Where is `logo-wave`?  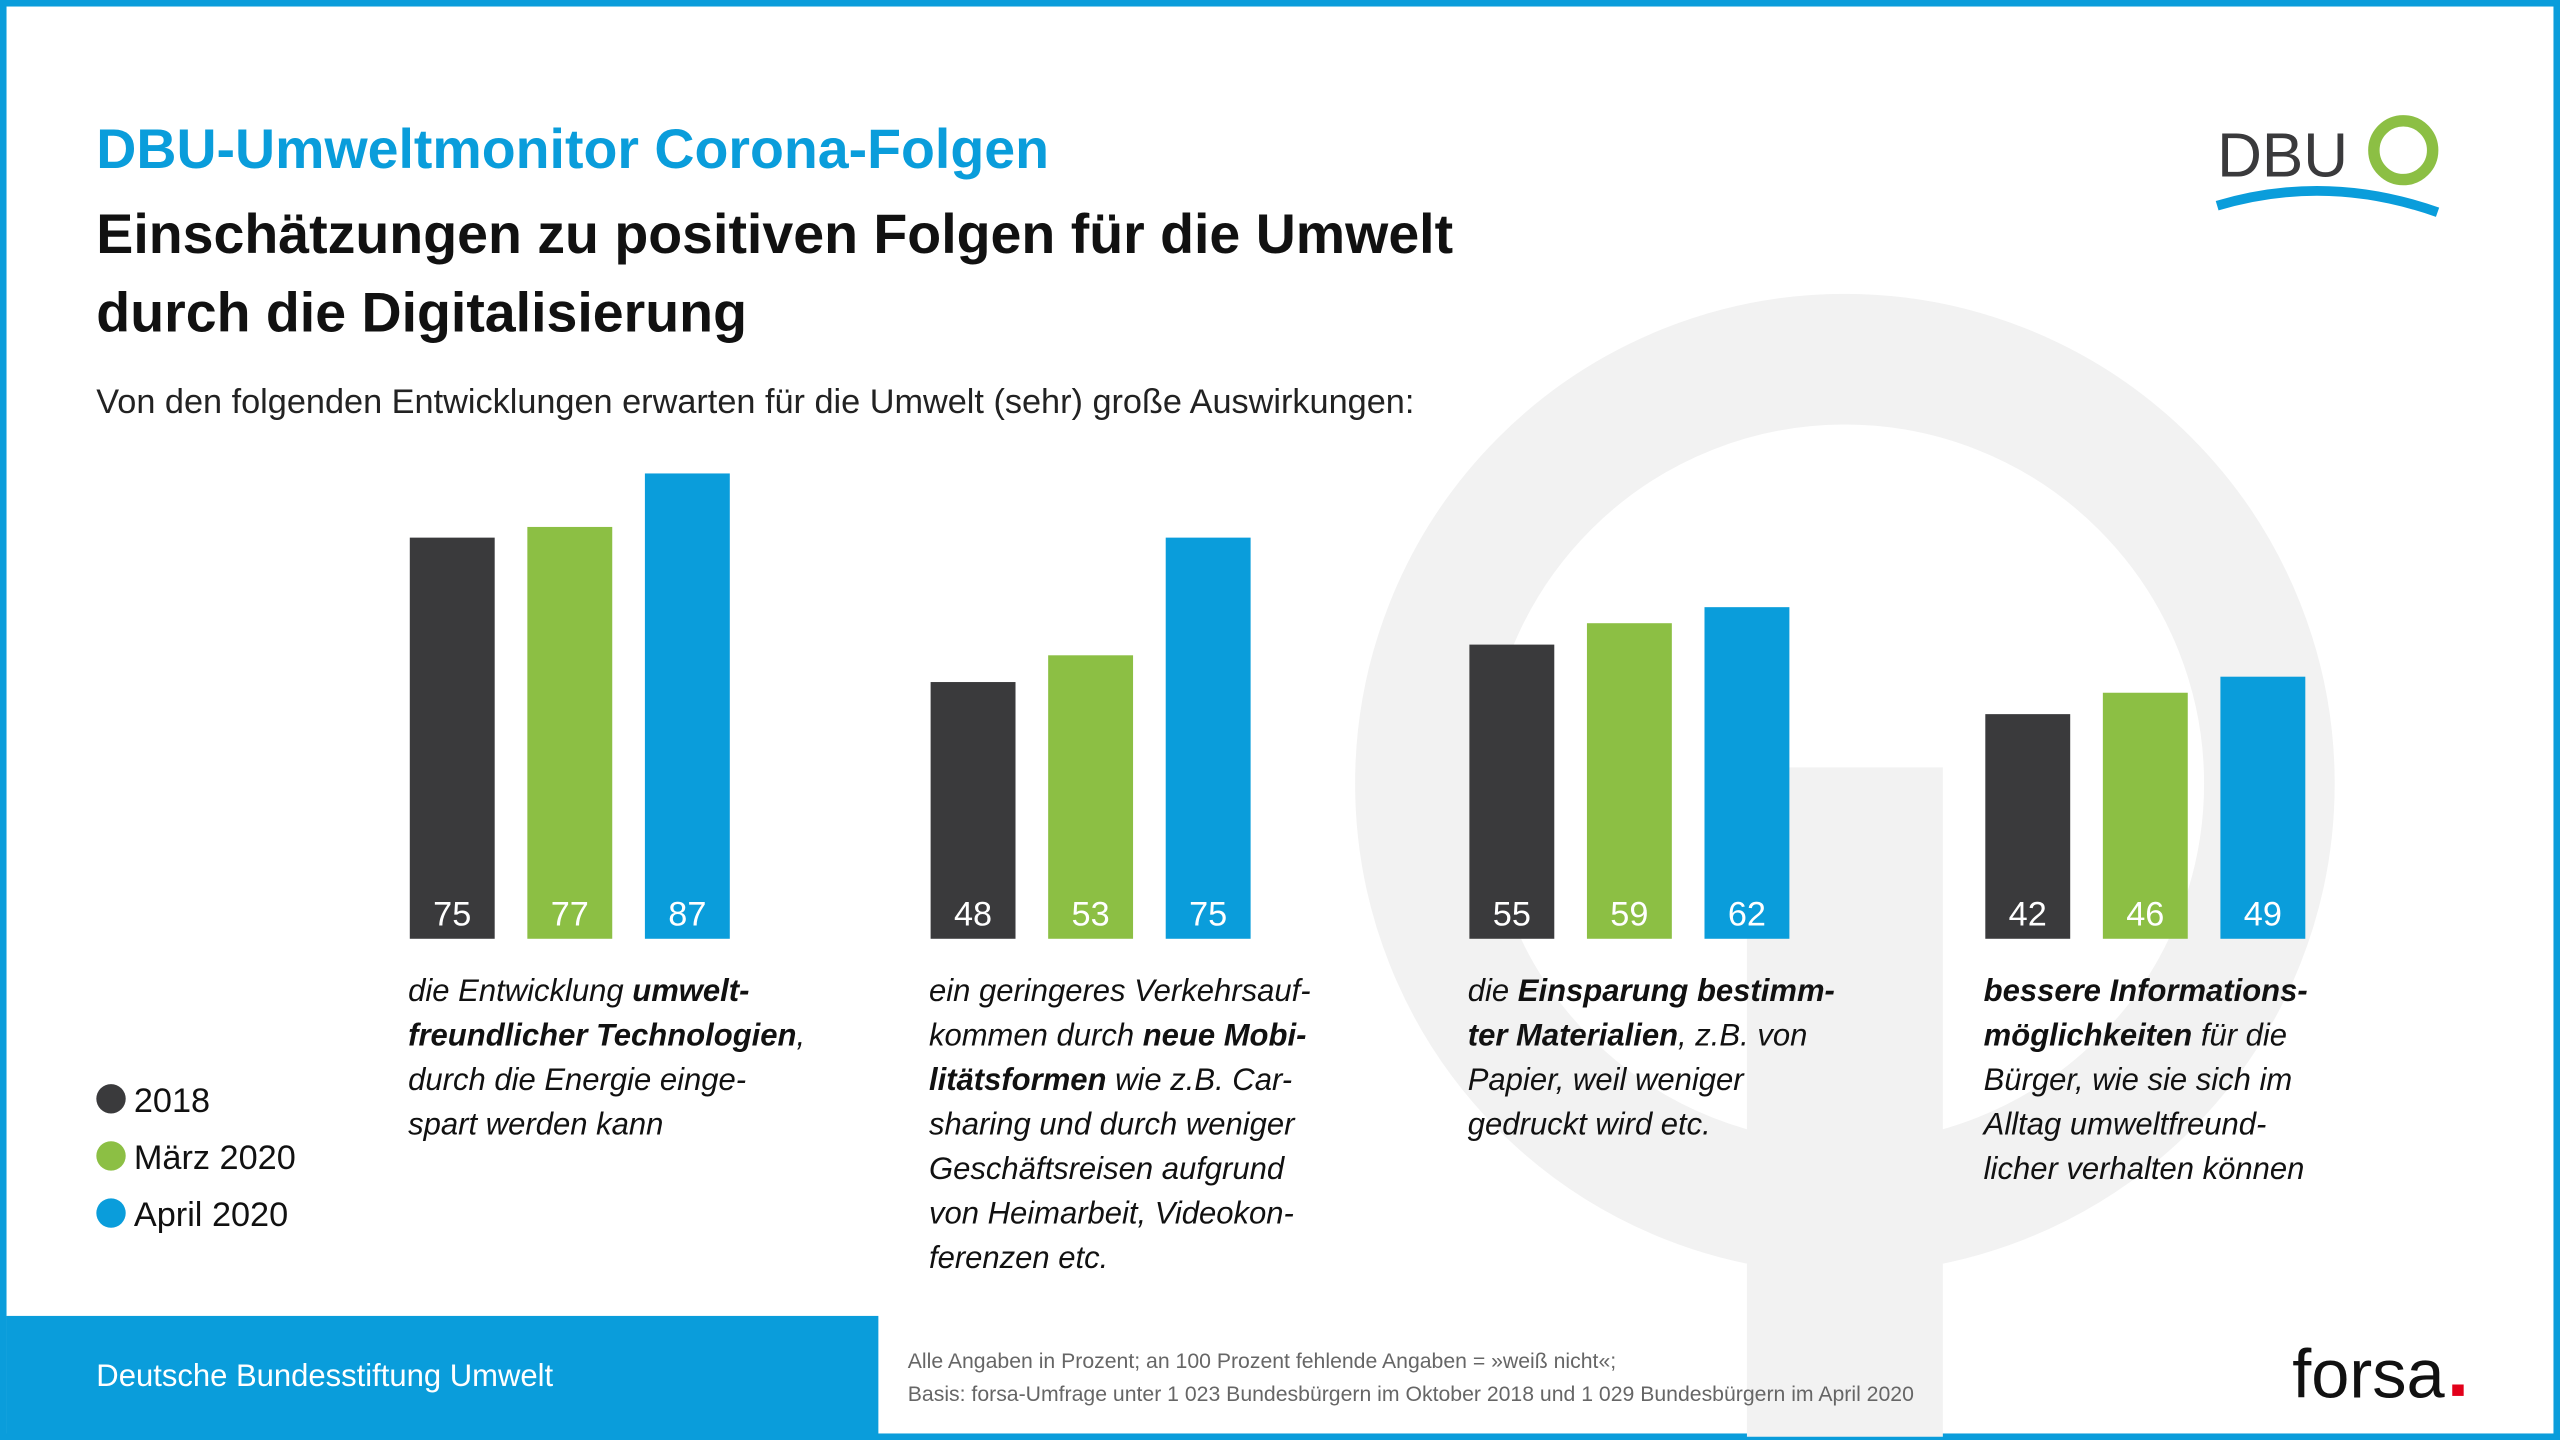 logo-wave is located at coordinates (2327, 201).